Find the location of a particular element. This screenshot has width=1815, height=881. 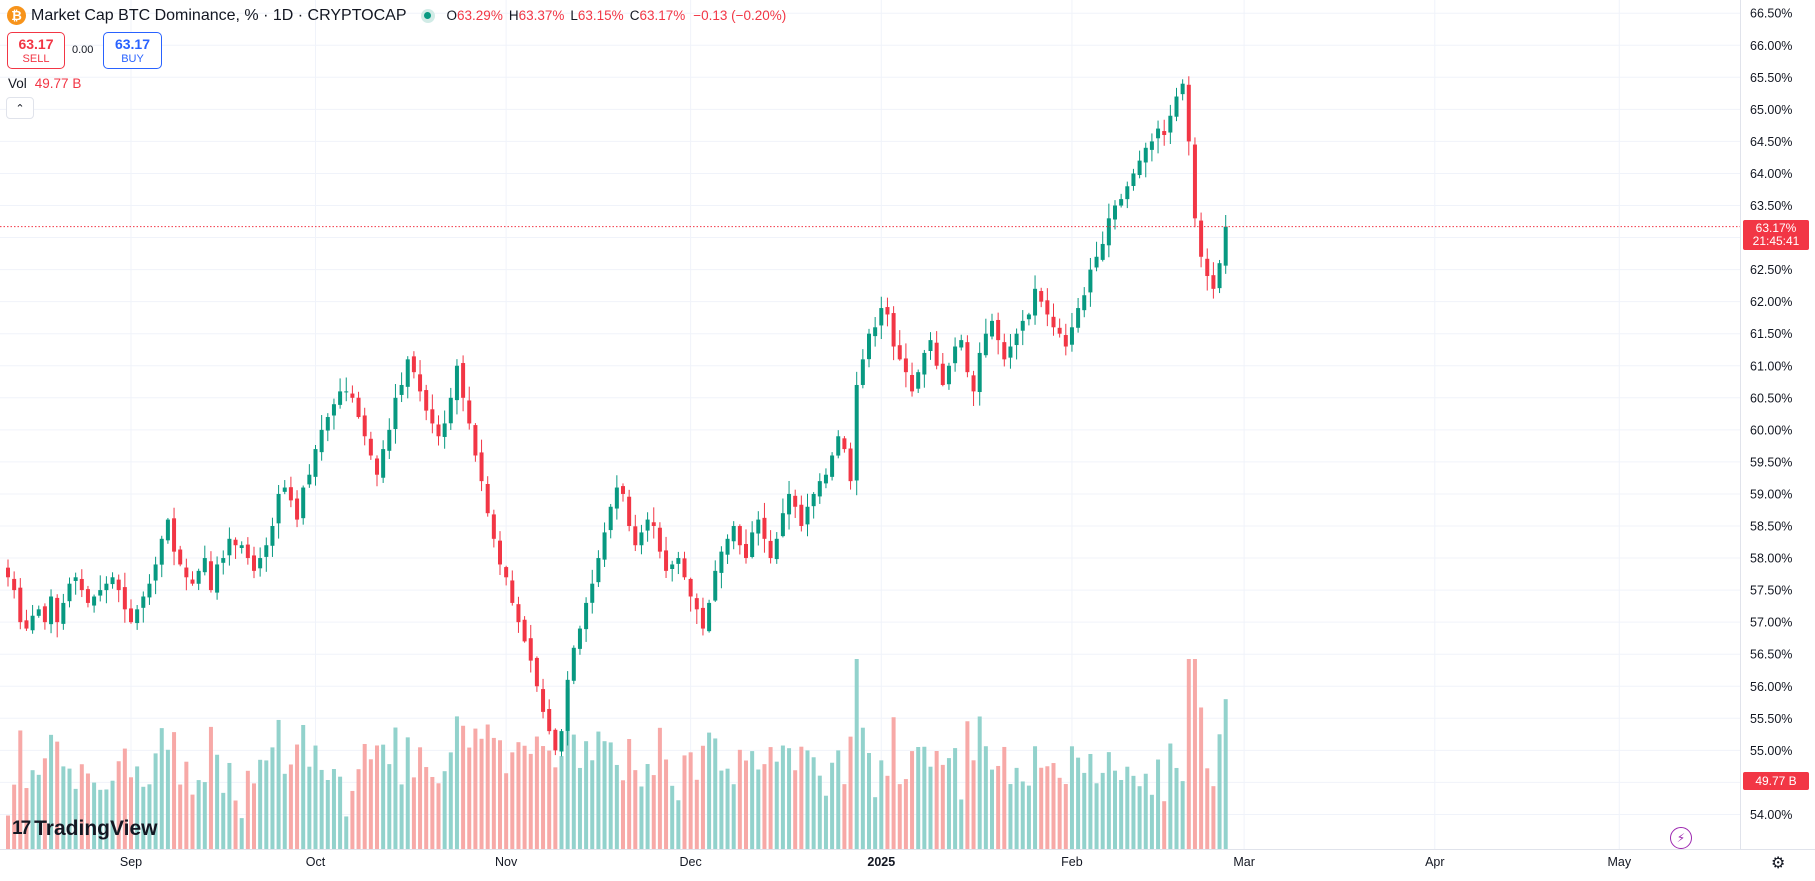

y-tick-label: 56.50% is located at coordinates (1771, 655).